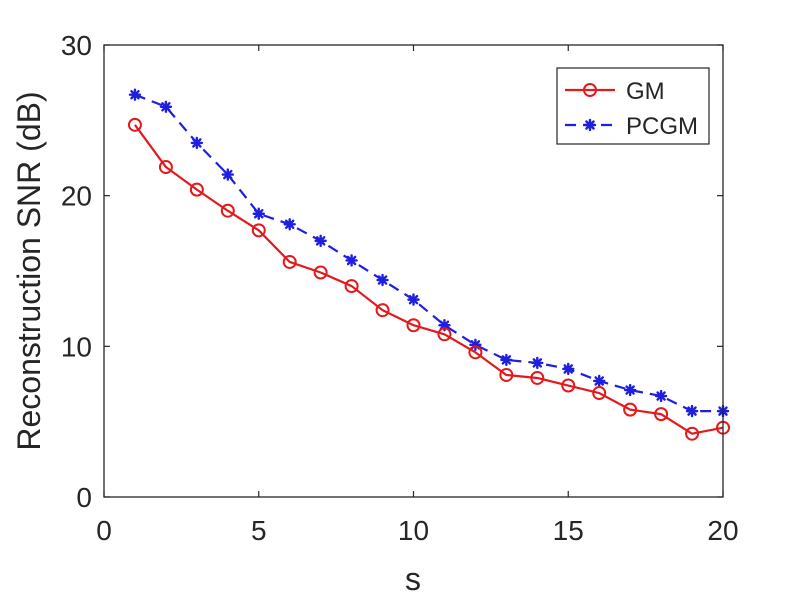 The image size is (800, 599). Describe the element at coordinates (259, 530) in the screenshot. I see `x-tick-label: 5` at that location.